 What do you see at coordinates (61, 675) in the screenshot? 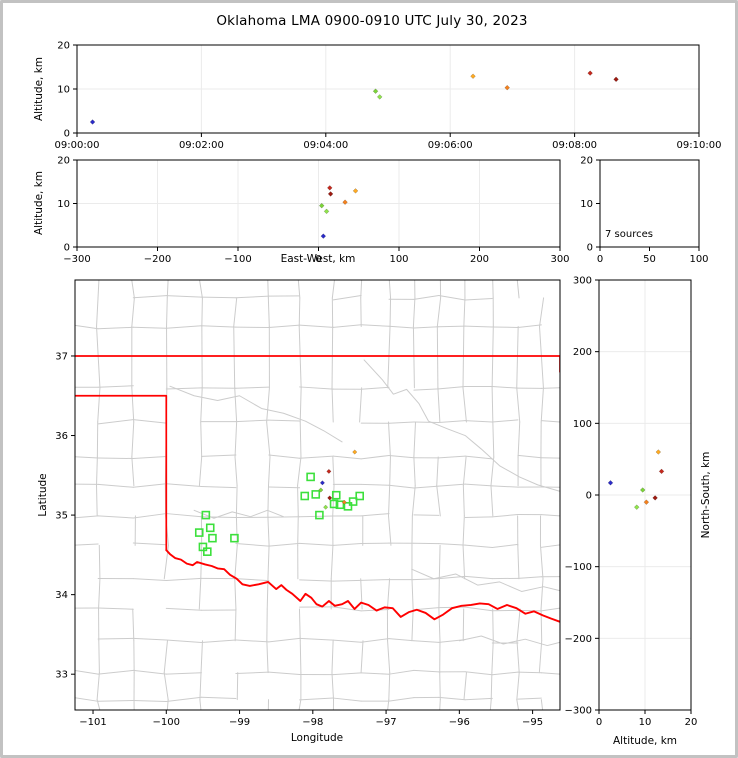
I see `y-tick-label: 33` at bounding box center [61, 675].